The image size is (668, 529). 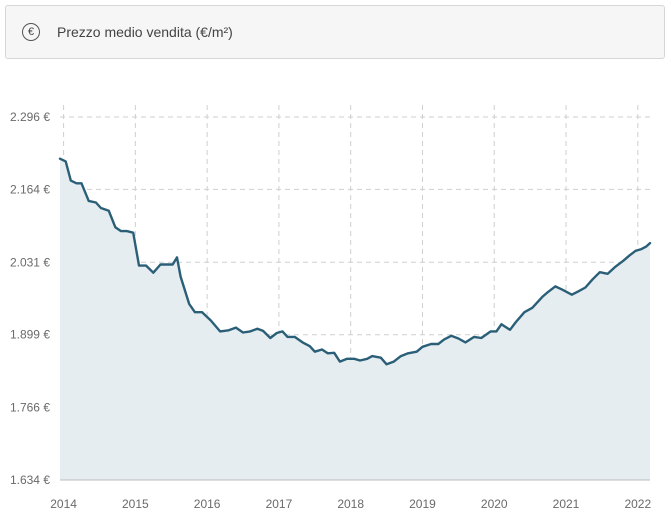 What do you see at coordinates (145, 32) in the screenshot?
I see `chart-title: Prezzo medio vendita (€/m²)` at bounding box center [145, 32].